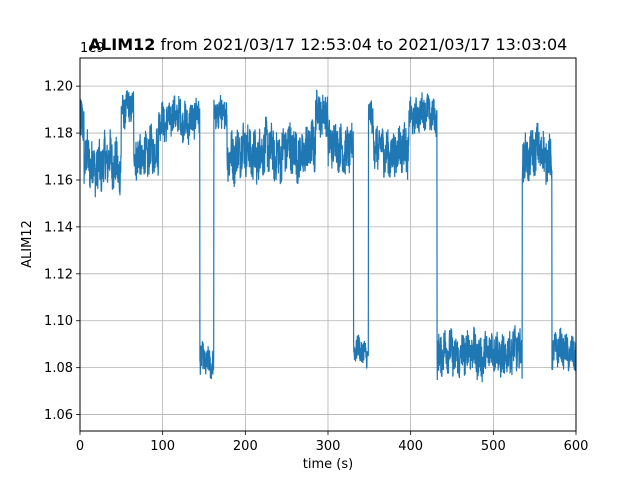 This screenshot has height=480, width=640. Describe the element at coordinates (58, 227) in the screenshot. I see `y-tick-label: 1.14` at that location.